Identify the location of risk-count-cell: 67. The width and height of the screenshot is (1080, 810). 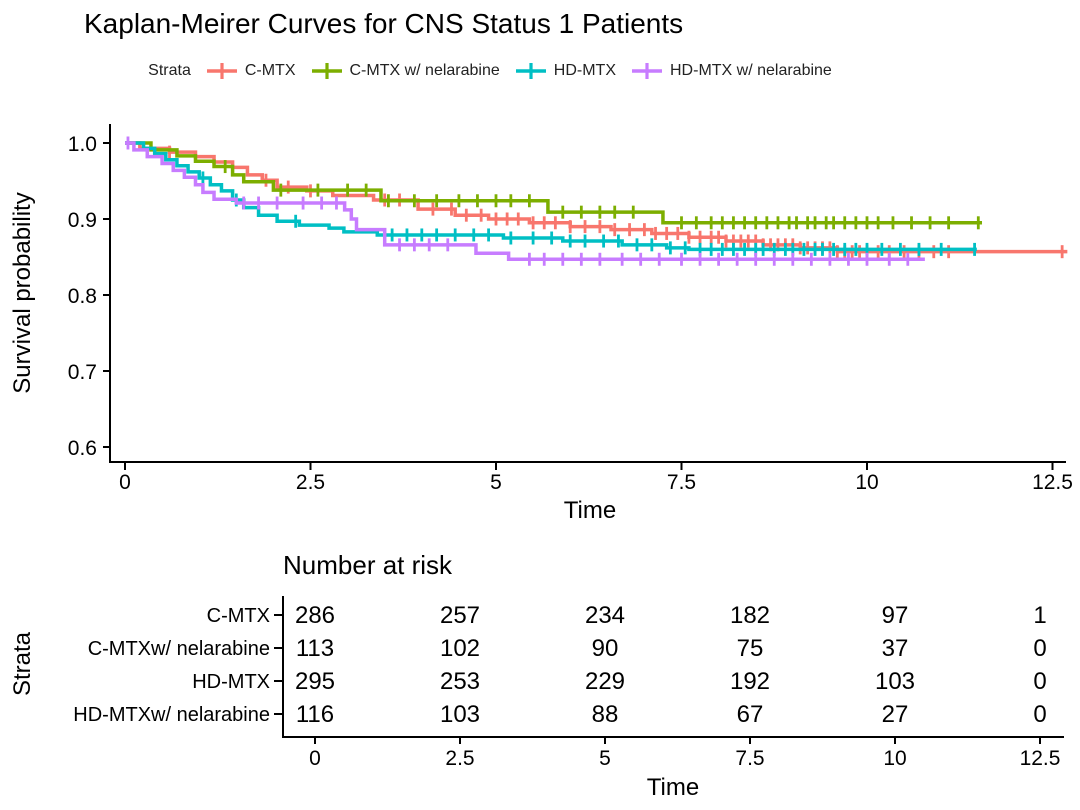
(750, 714).